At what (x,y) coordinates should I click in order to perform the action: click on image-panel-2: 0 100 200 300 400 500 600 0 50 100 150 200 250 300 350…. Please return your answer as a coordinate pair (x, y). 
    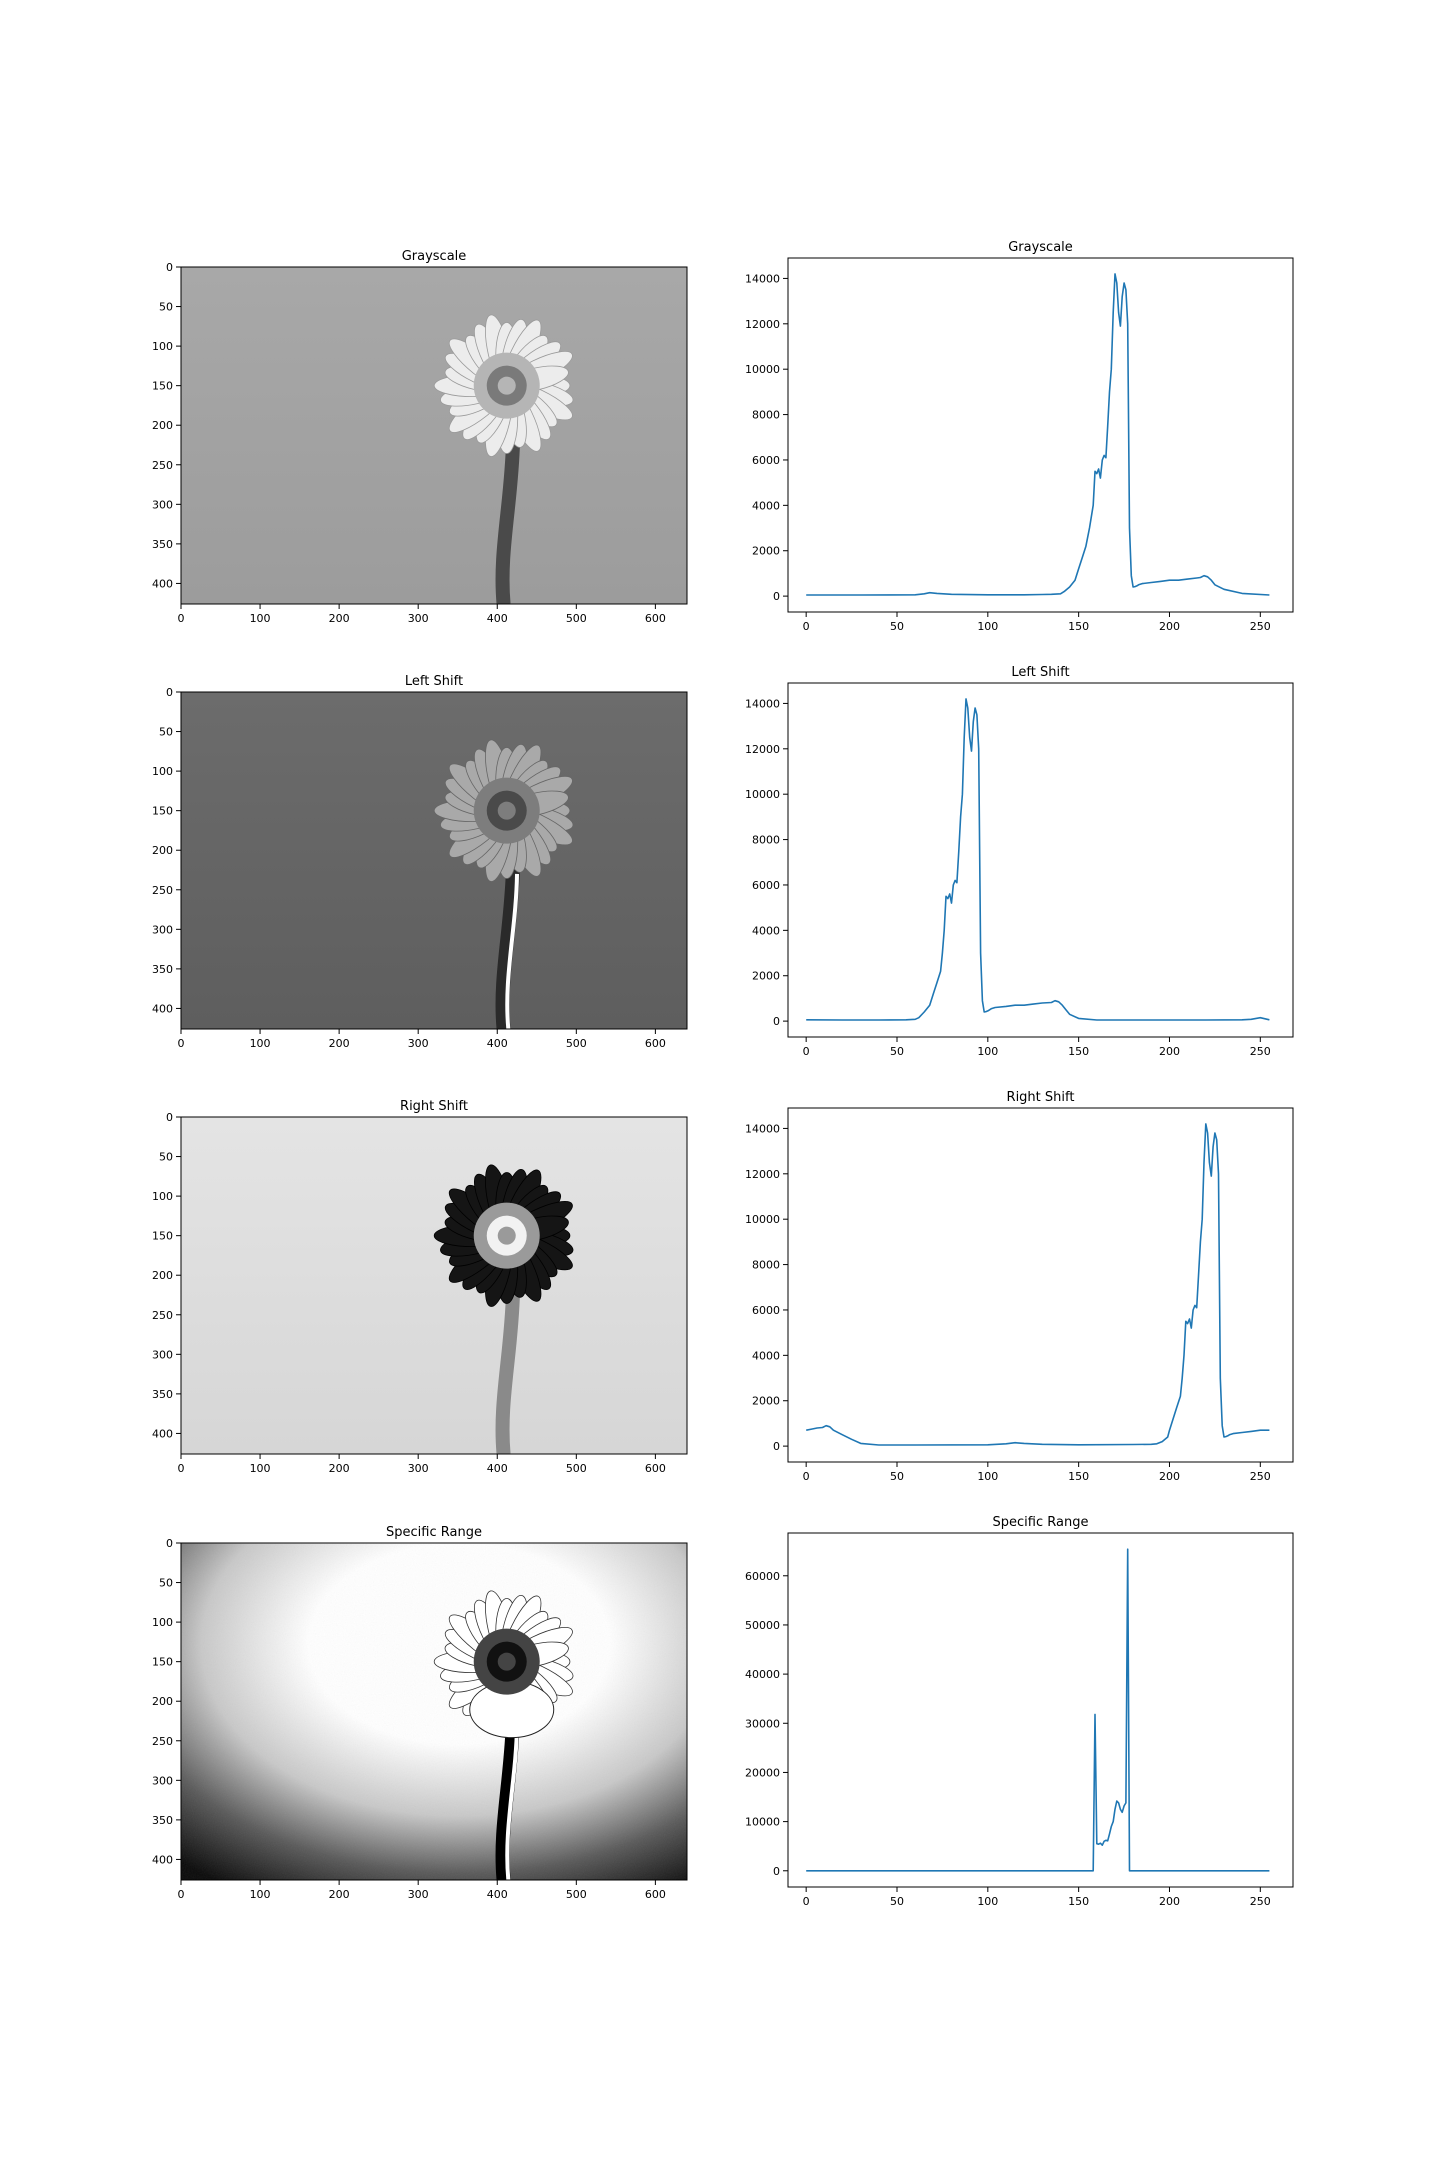
    Looking at the image, I should click on (420, 862).